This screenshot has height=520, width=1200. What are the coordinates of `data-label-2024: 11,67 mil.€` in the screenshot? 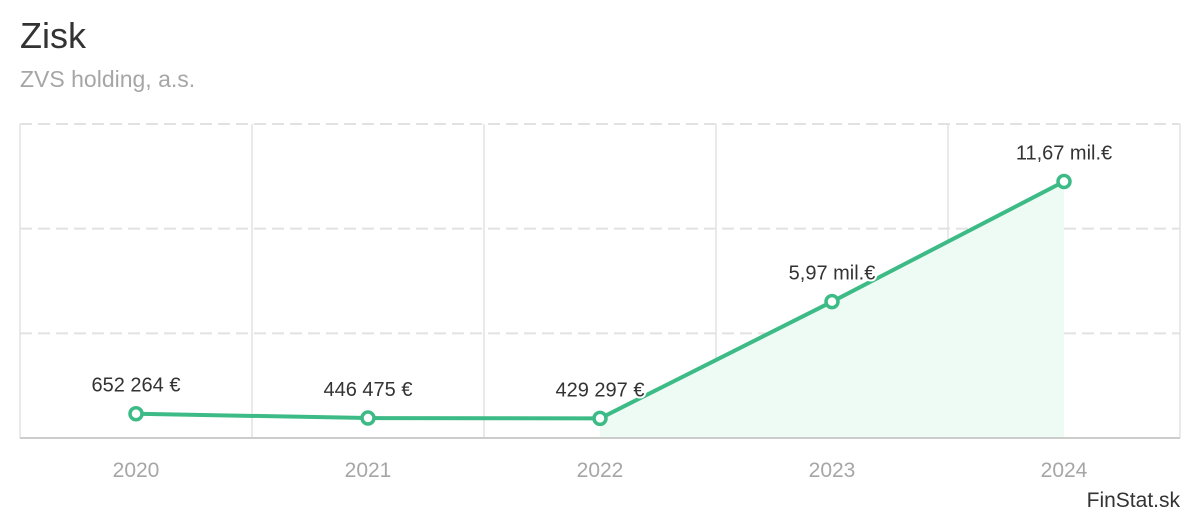 It's located at (1064, 154).